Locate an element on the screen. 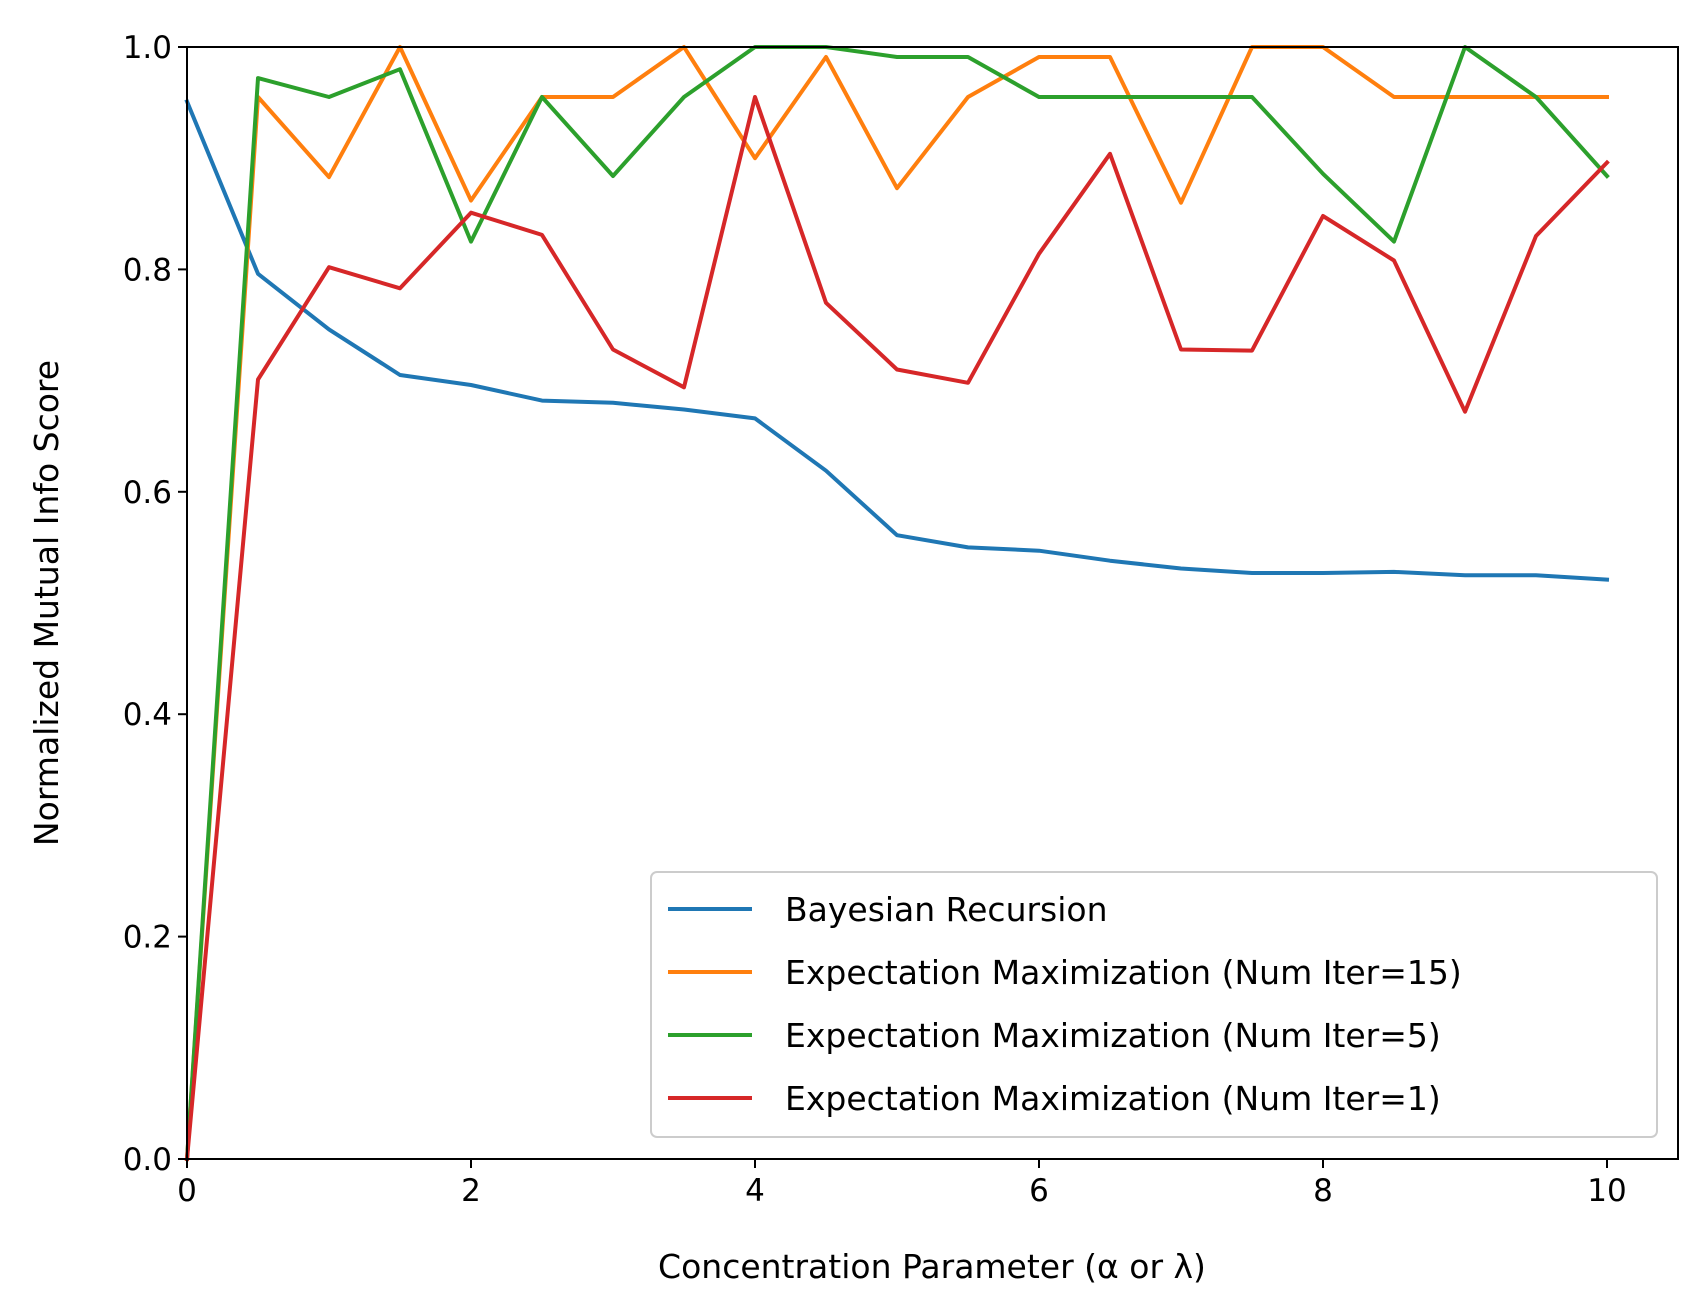  x-axis-ticks: 0 2 4 6 8 10 is located at coordinates (902, 1184).